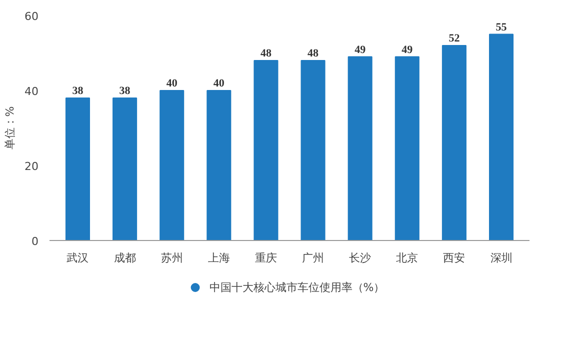 The width and height of the screenshot is (564, 348). Describe the element at coordinates (31, 166) in the screenshot. I see `y-tick-label: 20` at that location.